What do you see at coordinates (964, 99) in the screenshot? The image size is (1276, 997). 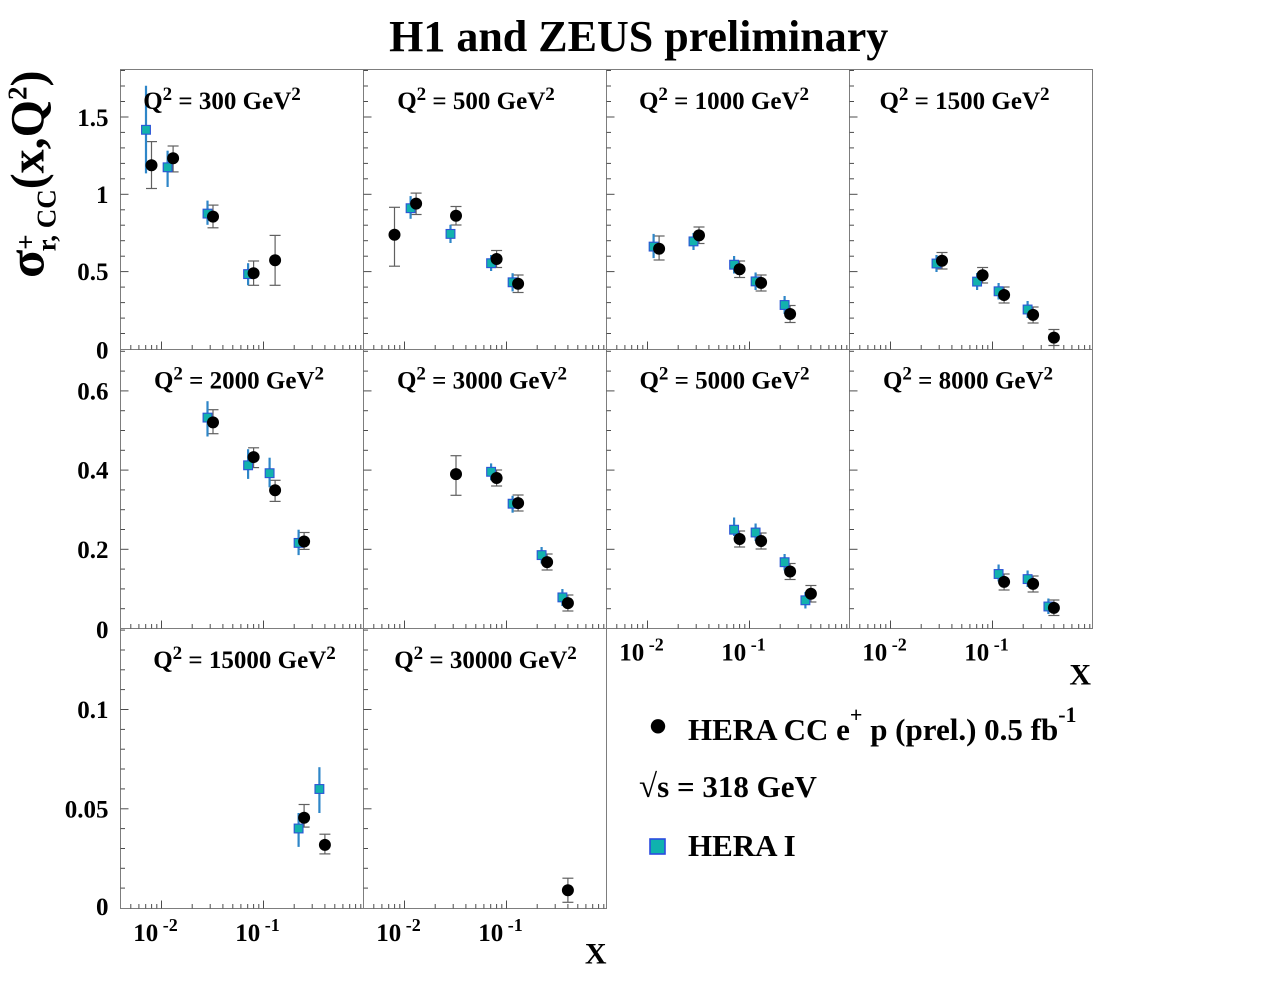 I see `svg-text: Q2 = 1500 GeV2` at bounding box center [964, 99].